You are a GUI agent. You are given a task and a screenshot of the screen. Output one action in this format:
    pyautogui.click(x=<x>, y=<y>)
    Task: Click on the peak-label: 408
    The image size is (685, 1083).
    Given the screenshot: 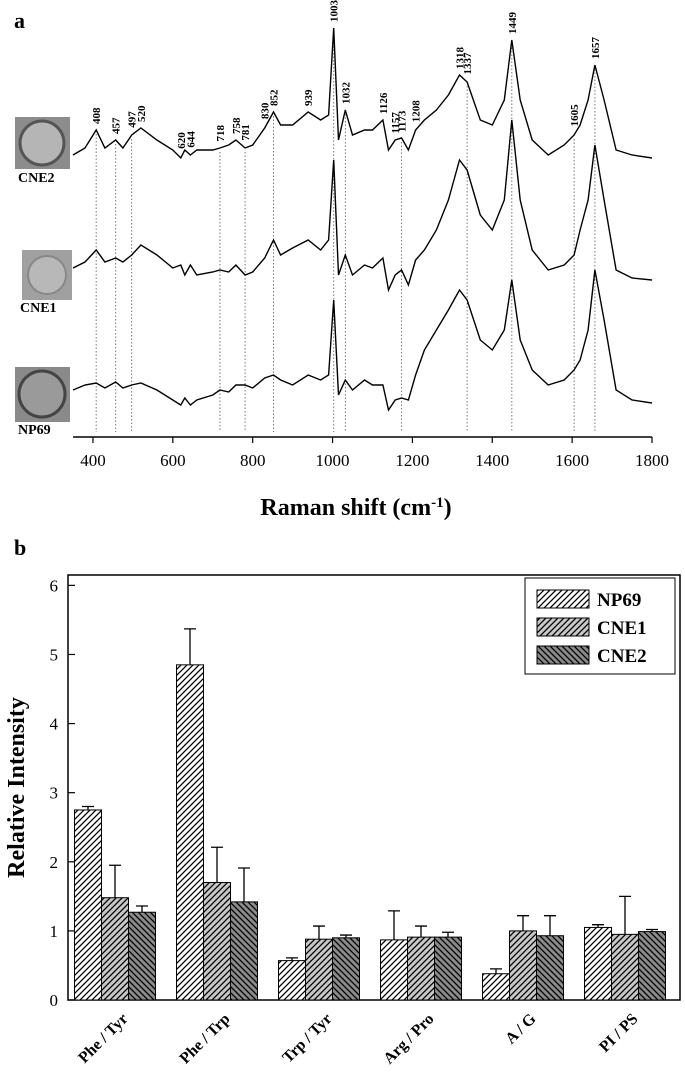 What is the action you would take?
    pyautogui.click(x=97, y=115)
    